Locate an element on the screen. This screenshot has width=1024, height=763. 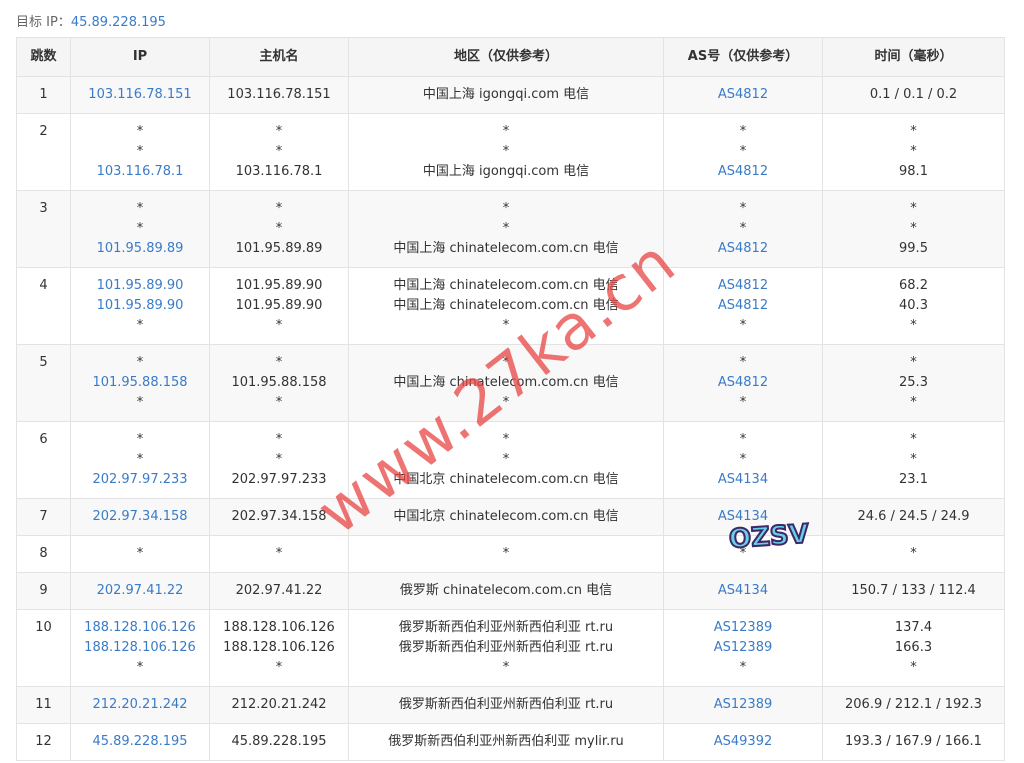
host-cell: 101.95.89.90 101.95.89.90 * is located at coordinates (279, 306).